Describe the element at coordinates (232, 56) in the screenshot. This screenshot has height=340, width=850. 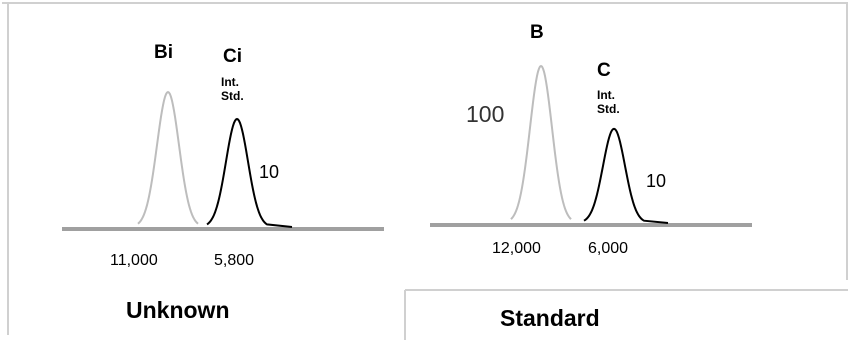
I see `unknown-peak-ci-name: Ci` at that location.